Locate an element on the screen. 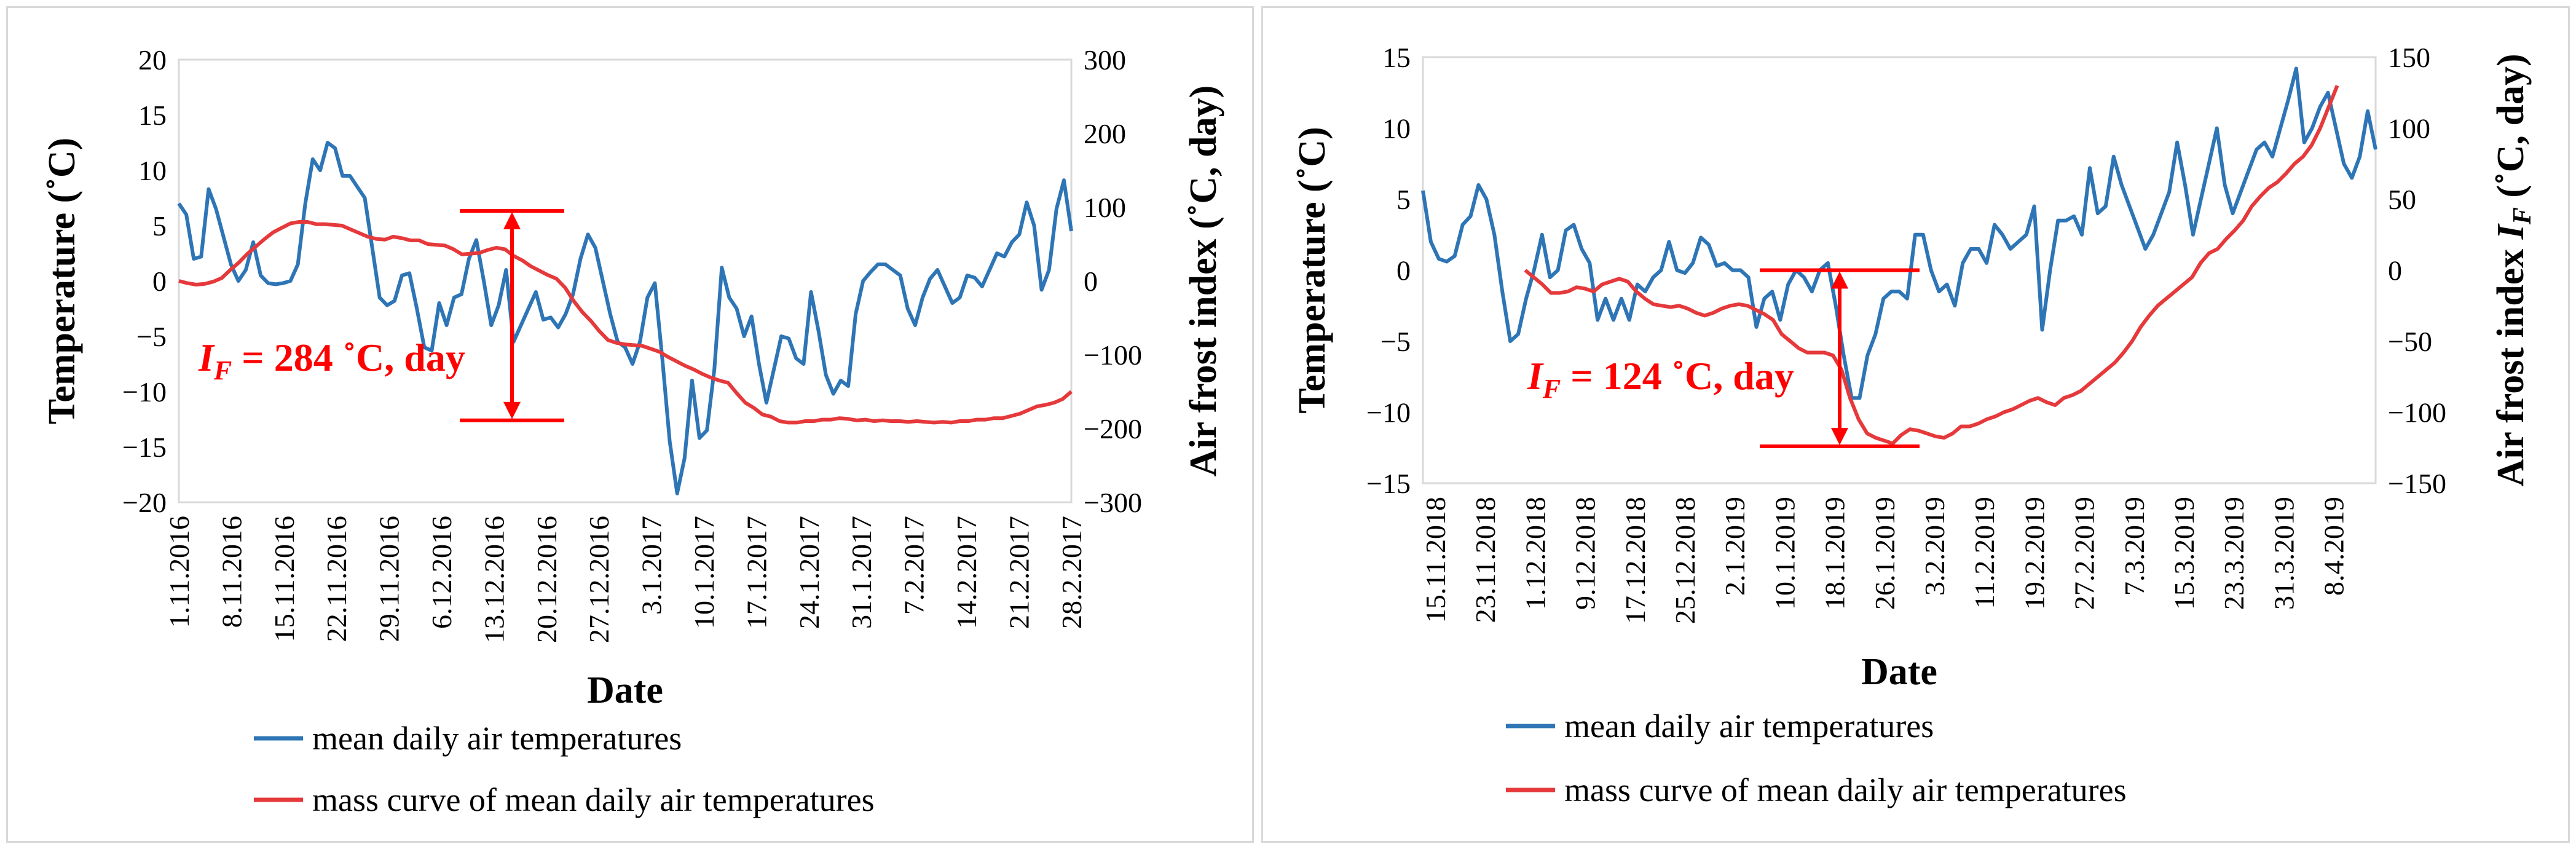 The image size is (2576, 849). x-tick-label: 25.12.2018 is located at coordinates (1685, 560).